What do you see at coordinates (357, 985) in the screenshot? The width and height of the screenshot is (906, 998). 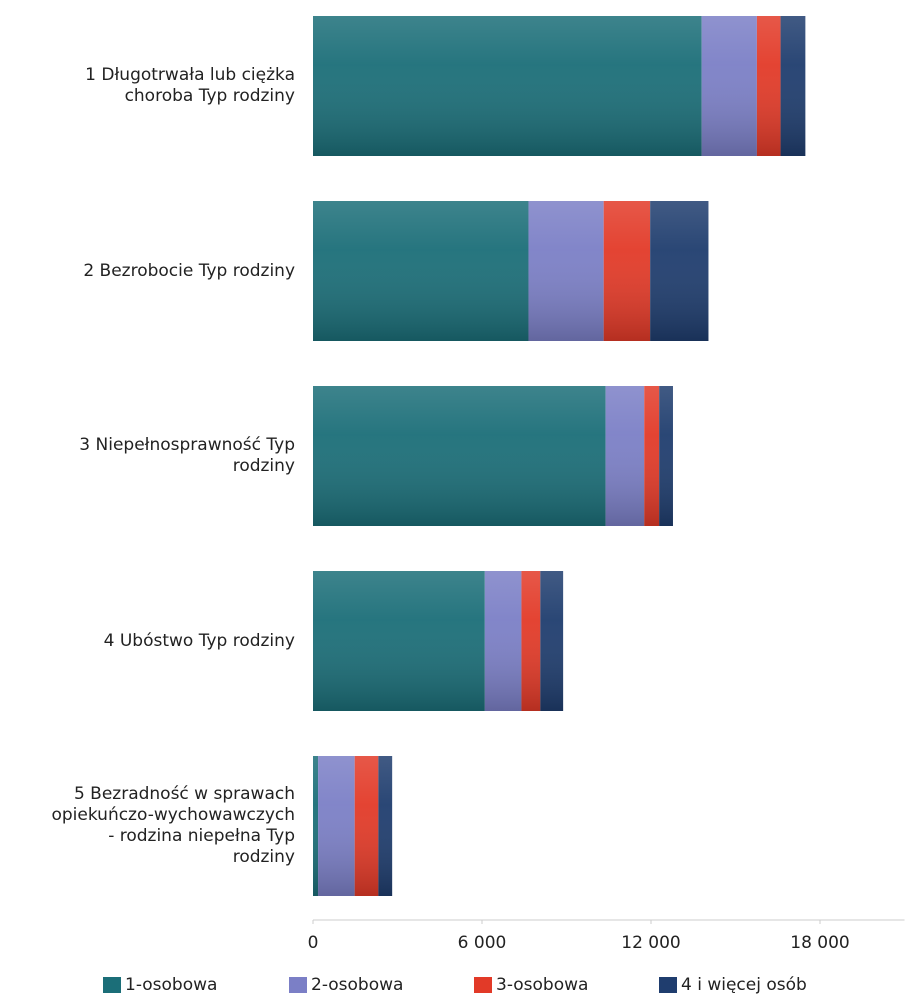 I see `legend-label: 2-osobowa` at bounding box center [357, 985].